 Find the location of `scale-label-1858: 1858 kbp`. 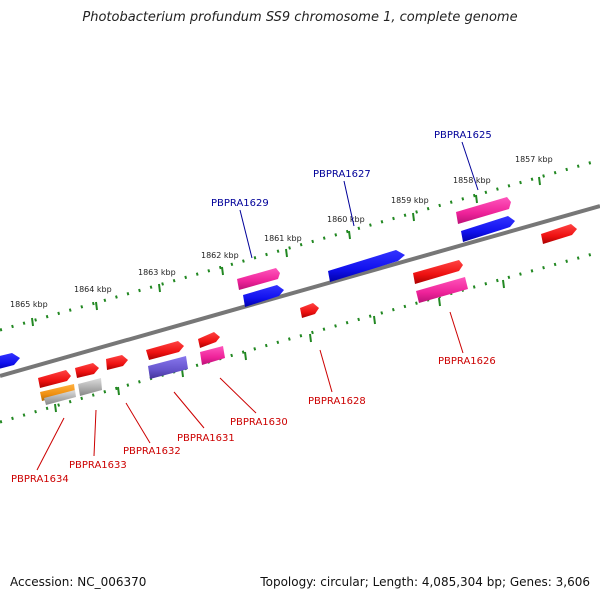

scale-label-1858: 1858 kbp is located at coordinates (472, 180).